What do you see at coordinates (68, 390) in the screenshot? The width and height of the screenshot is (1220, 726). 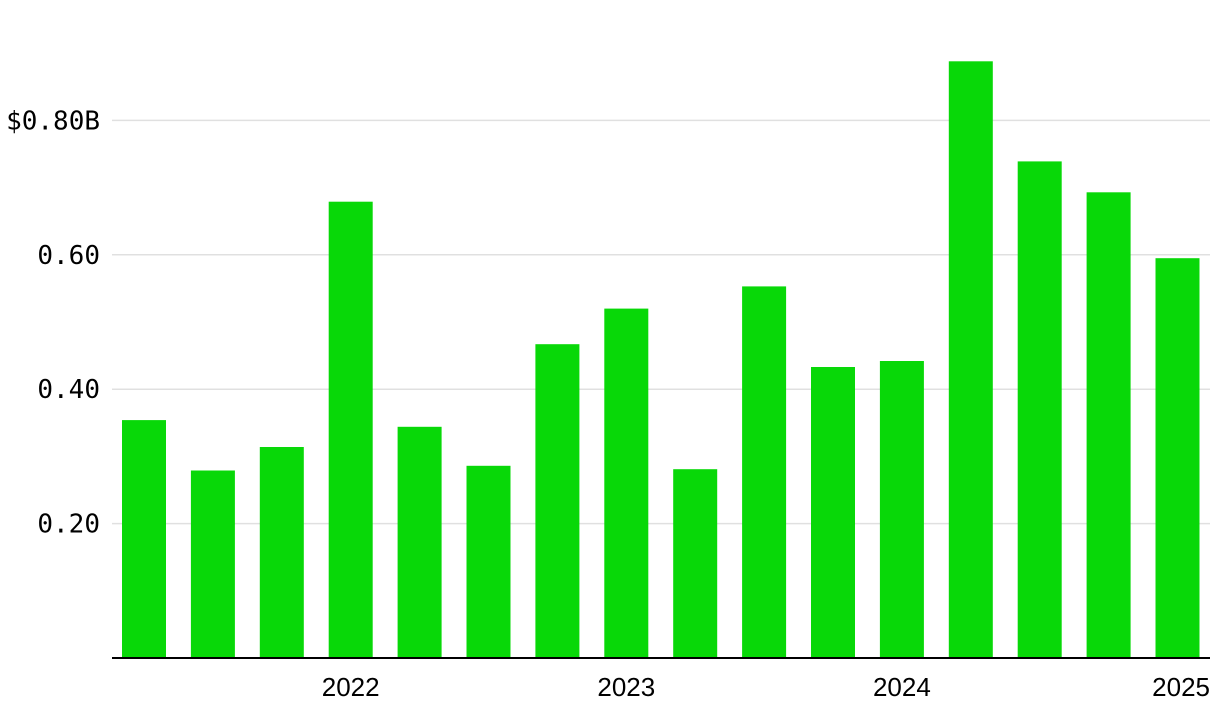 I see `y-tick-label: 0.40` at bounding box center [68, 390].